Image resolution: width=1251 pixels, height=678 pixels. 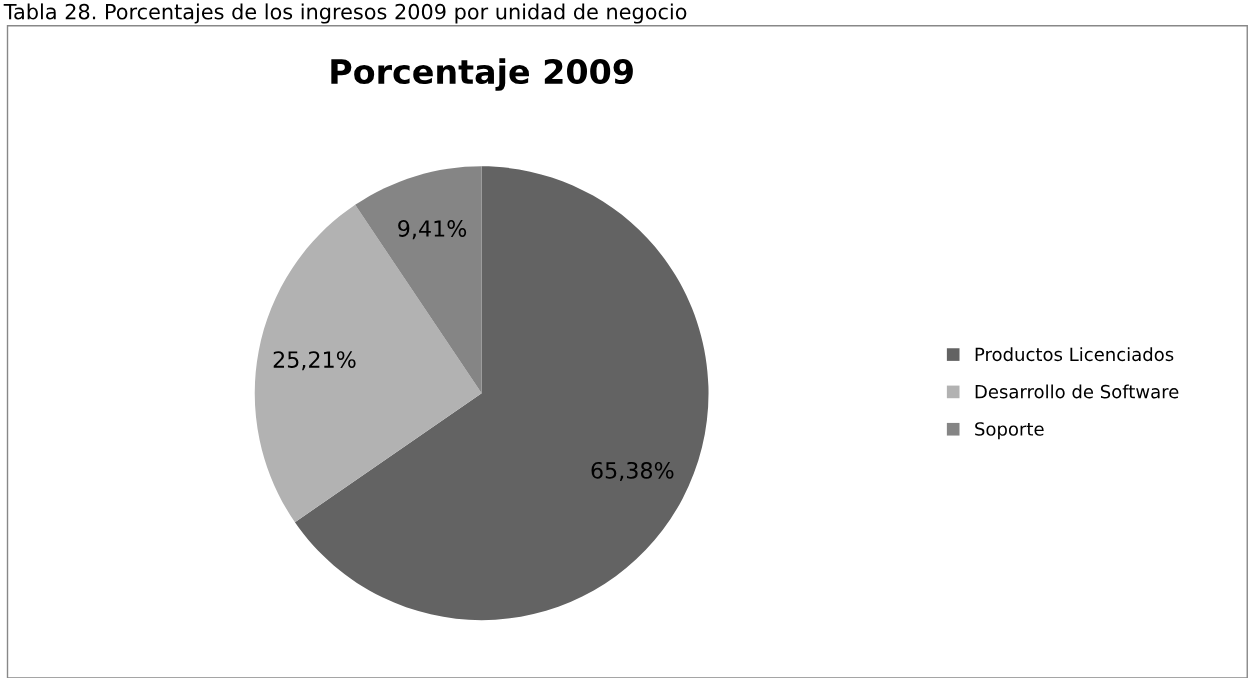 I want to click on legend-label: Soporte, so click(x=1009, y=431).